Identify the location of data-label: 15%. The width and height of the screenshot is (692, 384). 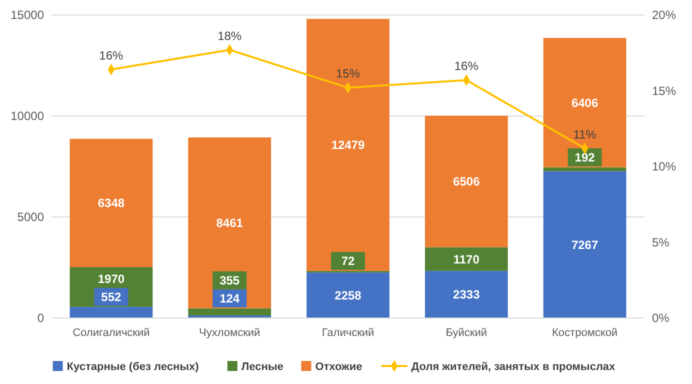
(348, 73).